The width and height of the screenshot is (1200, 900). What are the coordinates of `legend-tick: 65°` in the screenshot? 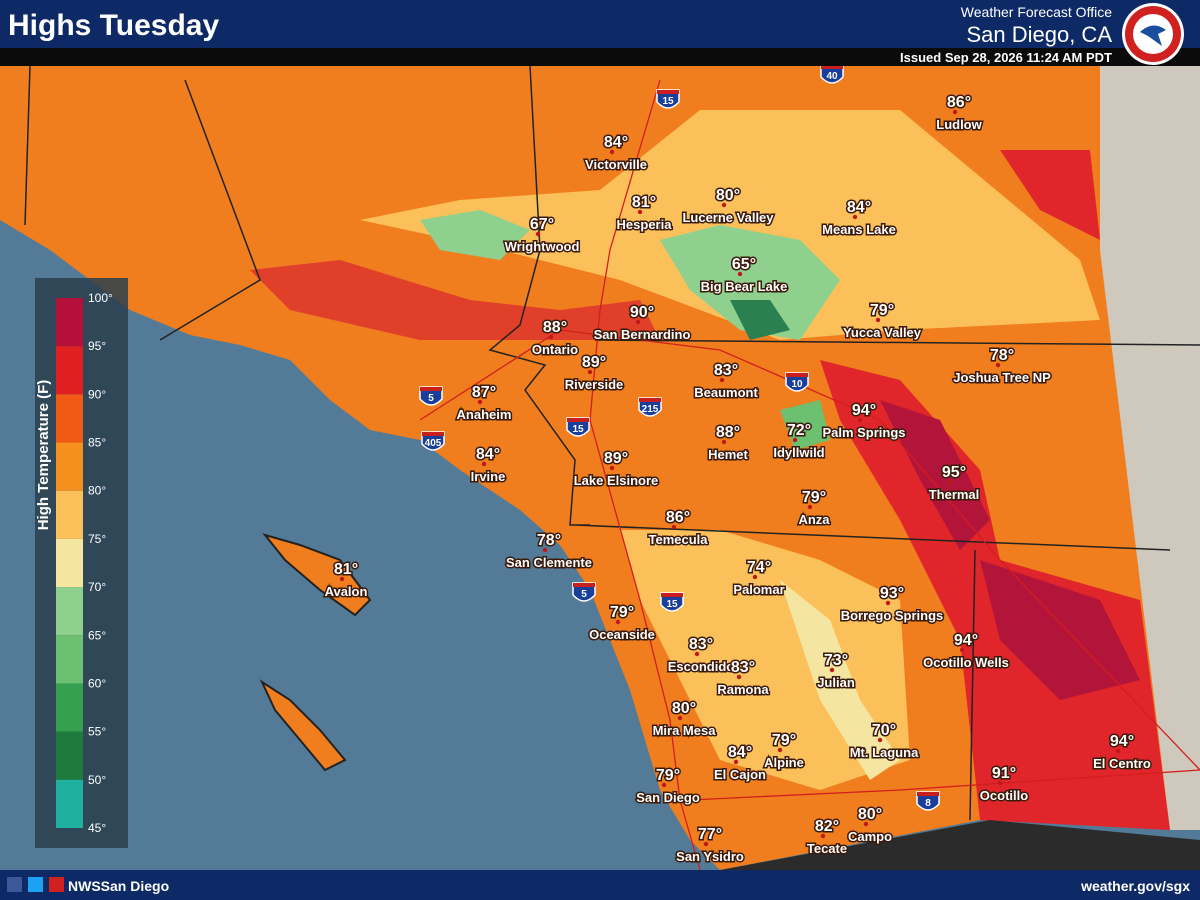 It's located at (97, 635).